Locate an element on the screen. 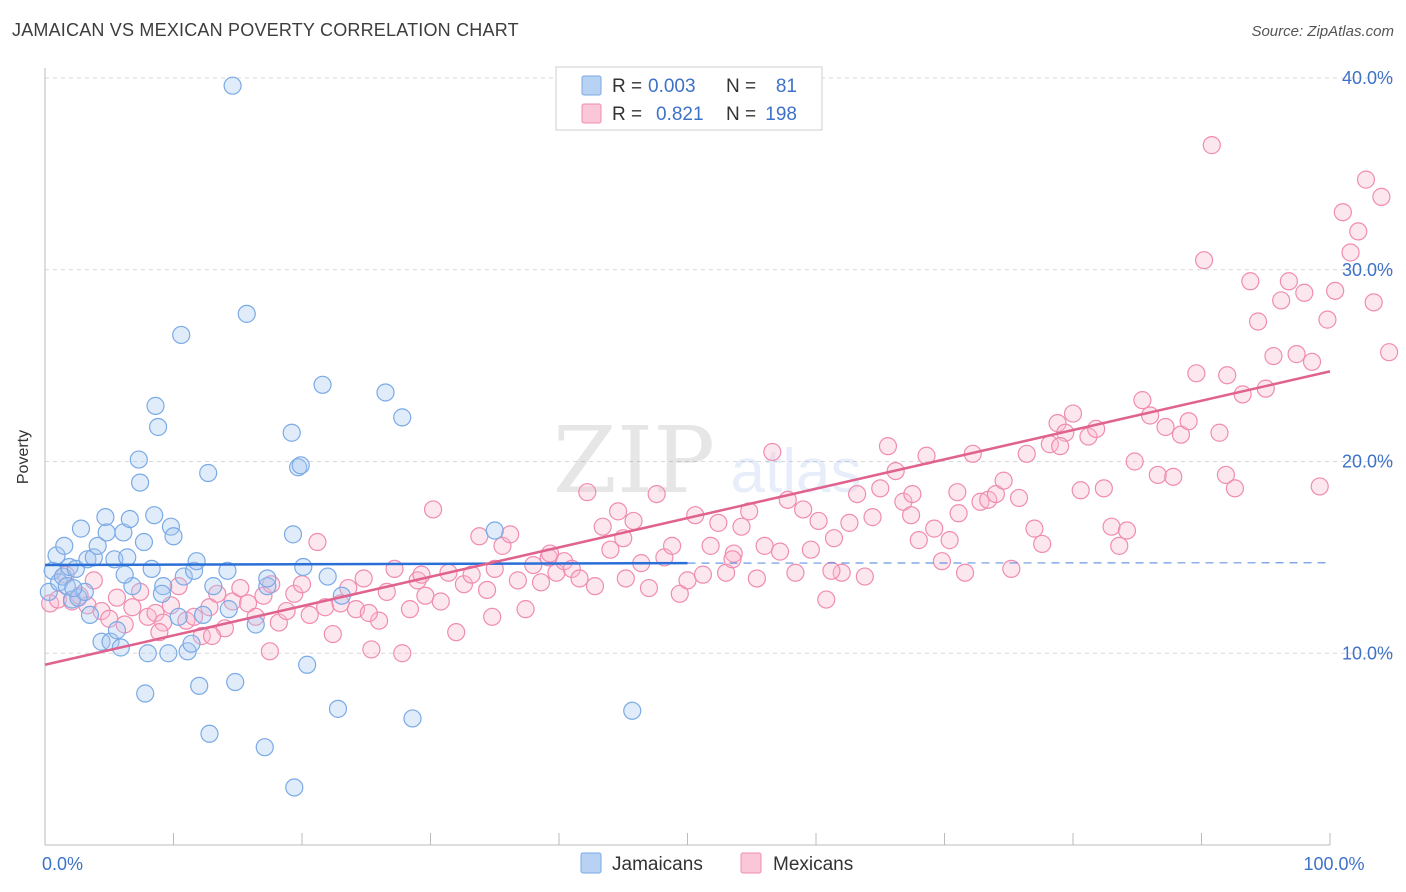 Image resolution: width=1406 pixels, height=892 pixels. source-label: Source: ZipAtlas.com is located at coordinates (1322, 31).